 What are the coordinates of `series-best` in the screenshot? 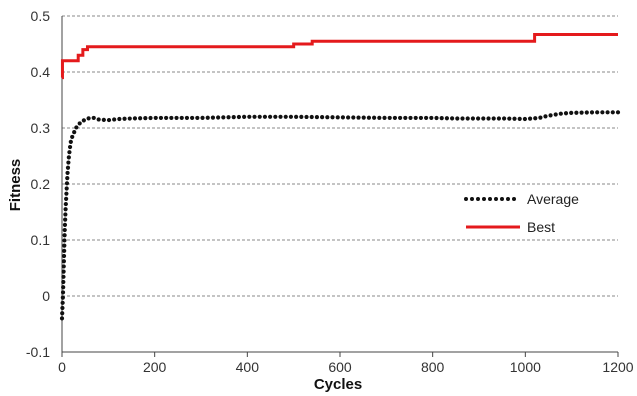 It's located at (339, 56).